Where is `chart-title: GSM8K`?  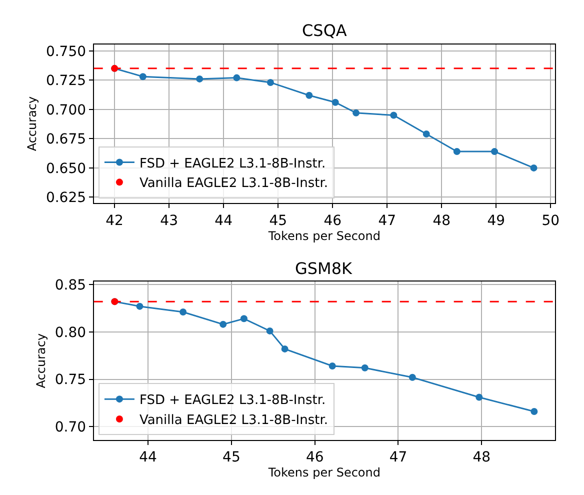 chart-title: GSM8K is located at coordinates (324, 268).